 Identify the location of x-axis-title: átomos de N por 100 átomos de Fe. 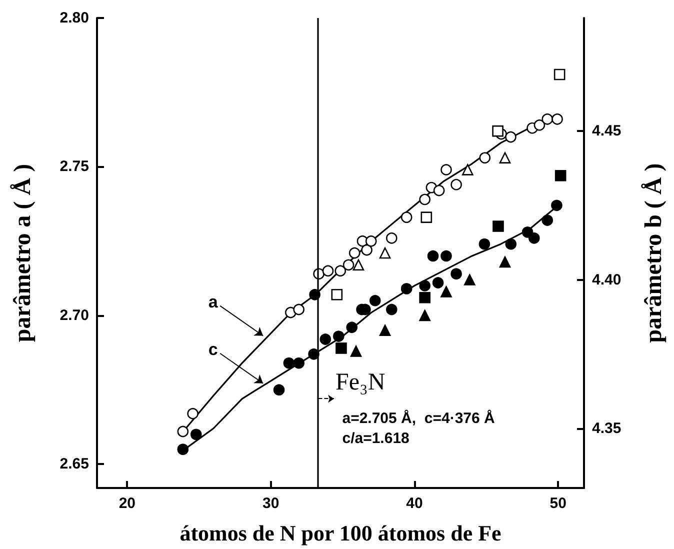
(341, 533).